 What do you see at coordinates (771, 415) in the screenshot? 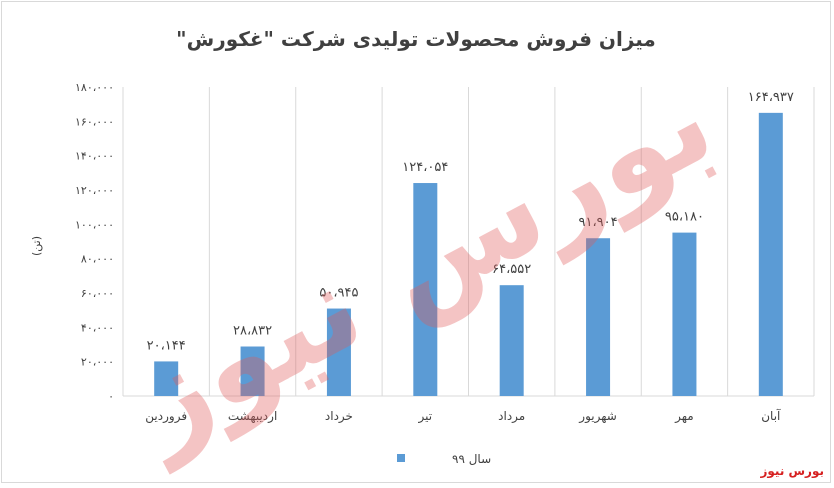
I see `x-category-label: آبان` at bounding box center [771, 415].